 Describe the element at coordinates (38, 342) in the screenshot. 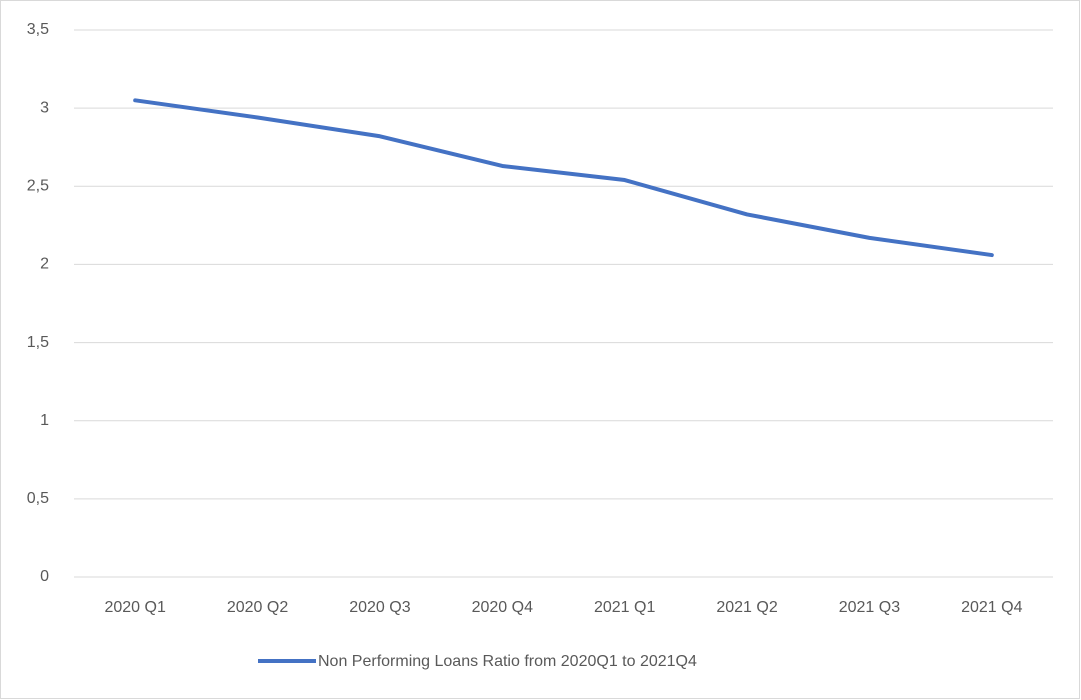

I see `y-tick-label: 1,5` at that location.